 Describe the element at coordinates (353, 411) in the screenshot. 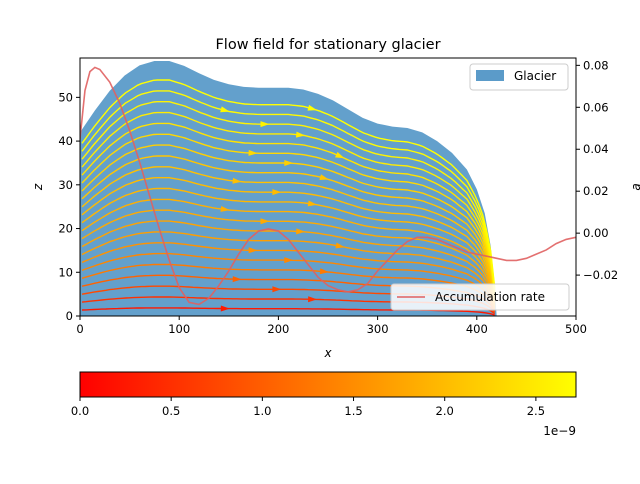

I see `colorbar-tick-label: 1.5` at that location.